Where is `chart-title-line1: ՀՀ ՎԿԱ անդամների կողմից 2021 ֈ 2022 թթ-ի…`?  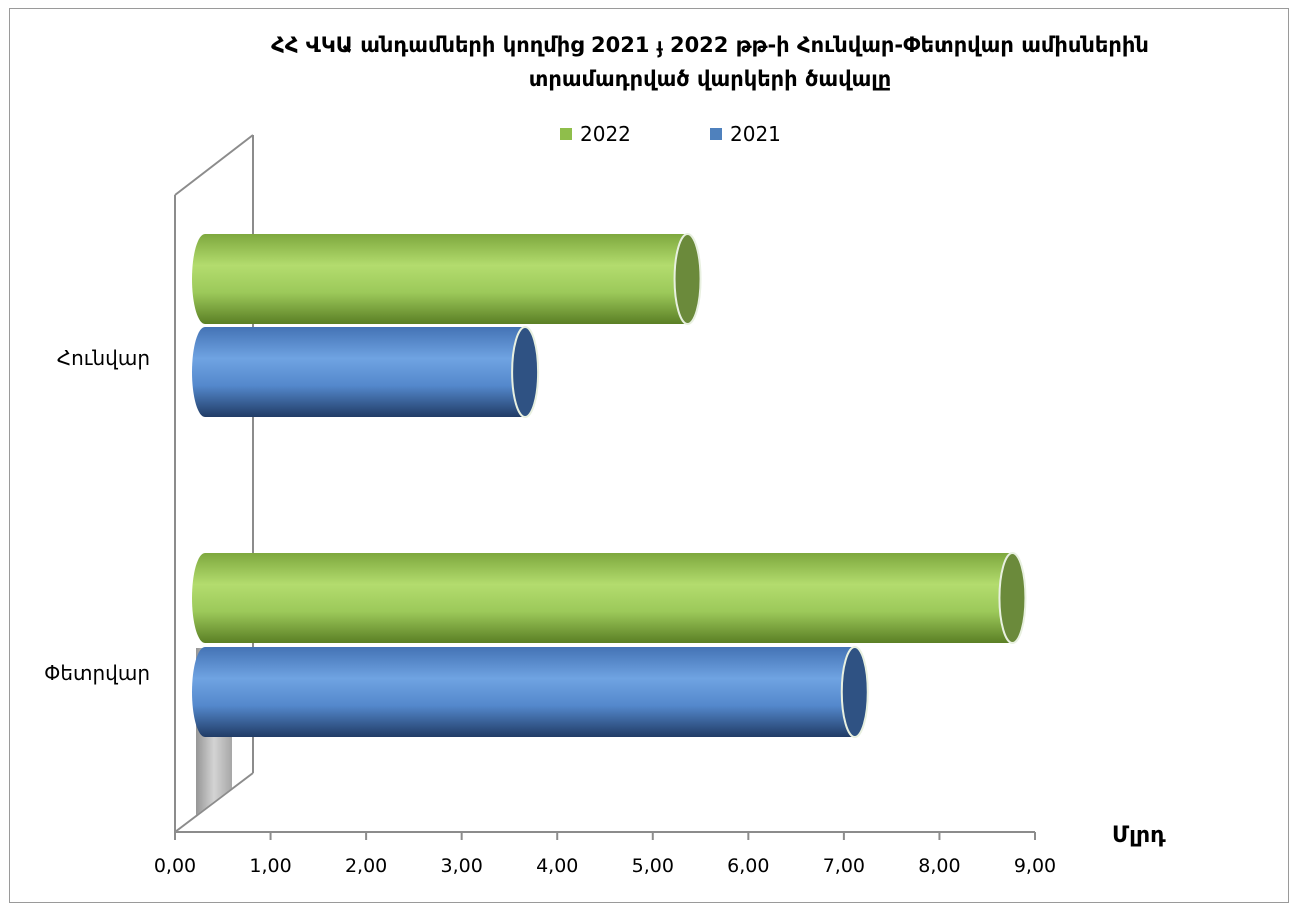
chart-title-line1: ՀՀ ՎԿԱ անդամների կողմից 2021 ֈ 2022 թթ-ի… is located at coordinates (710, 45).